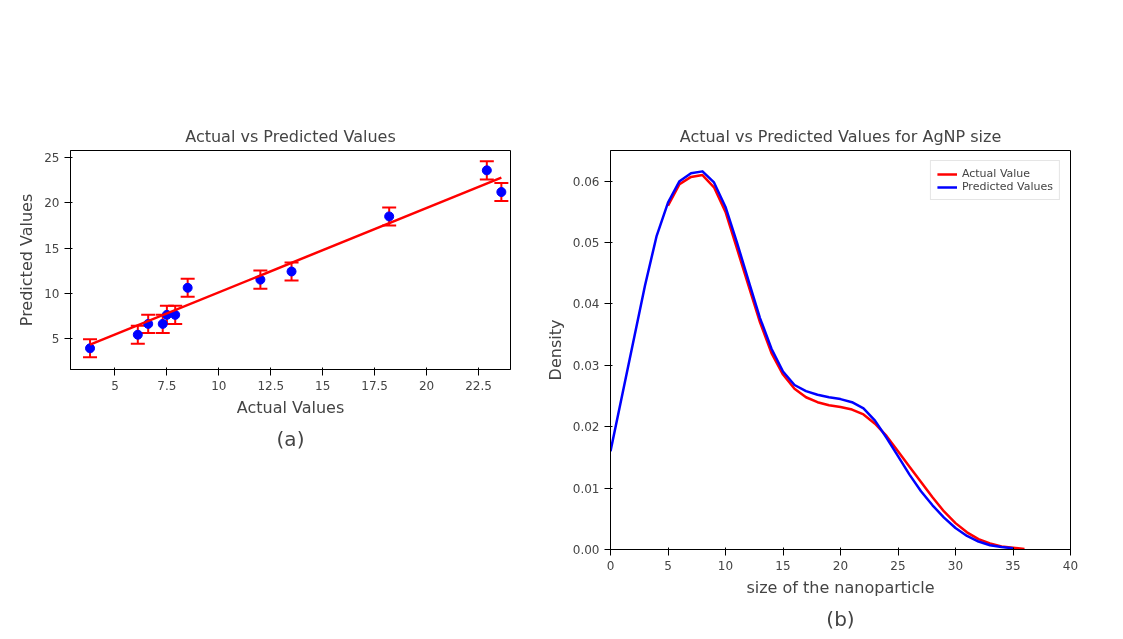 The width and height of the screenshot is (1123, 639). I want to click on x-axis-title: Actual Values, so click(290, 407).